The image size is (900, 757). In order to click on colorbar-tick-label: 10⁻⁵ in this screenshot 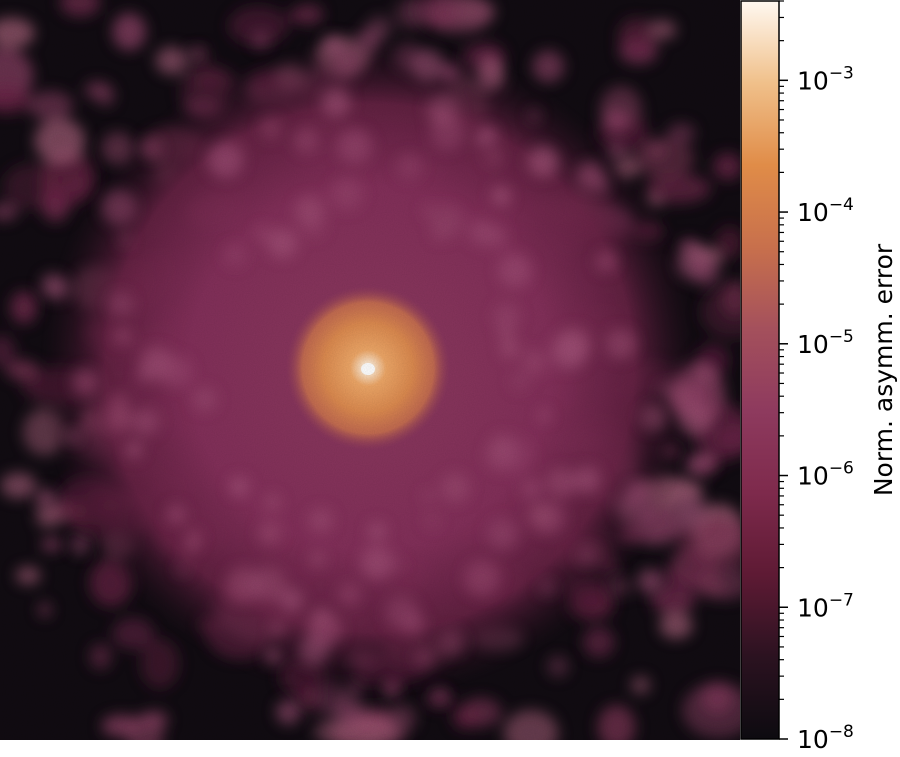, I will do `click(825, 343)`.